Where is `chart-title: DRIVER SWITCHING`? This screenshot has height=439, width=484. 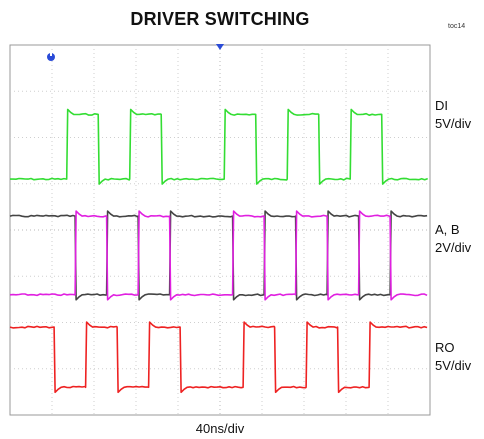 chart-title: DRIVER SWITCHING is located at coordinates (220, 19).